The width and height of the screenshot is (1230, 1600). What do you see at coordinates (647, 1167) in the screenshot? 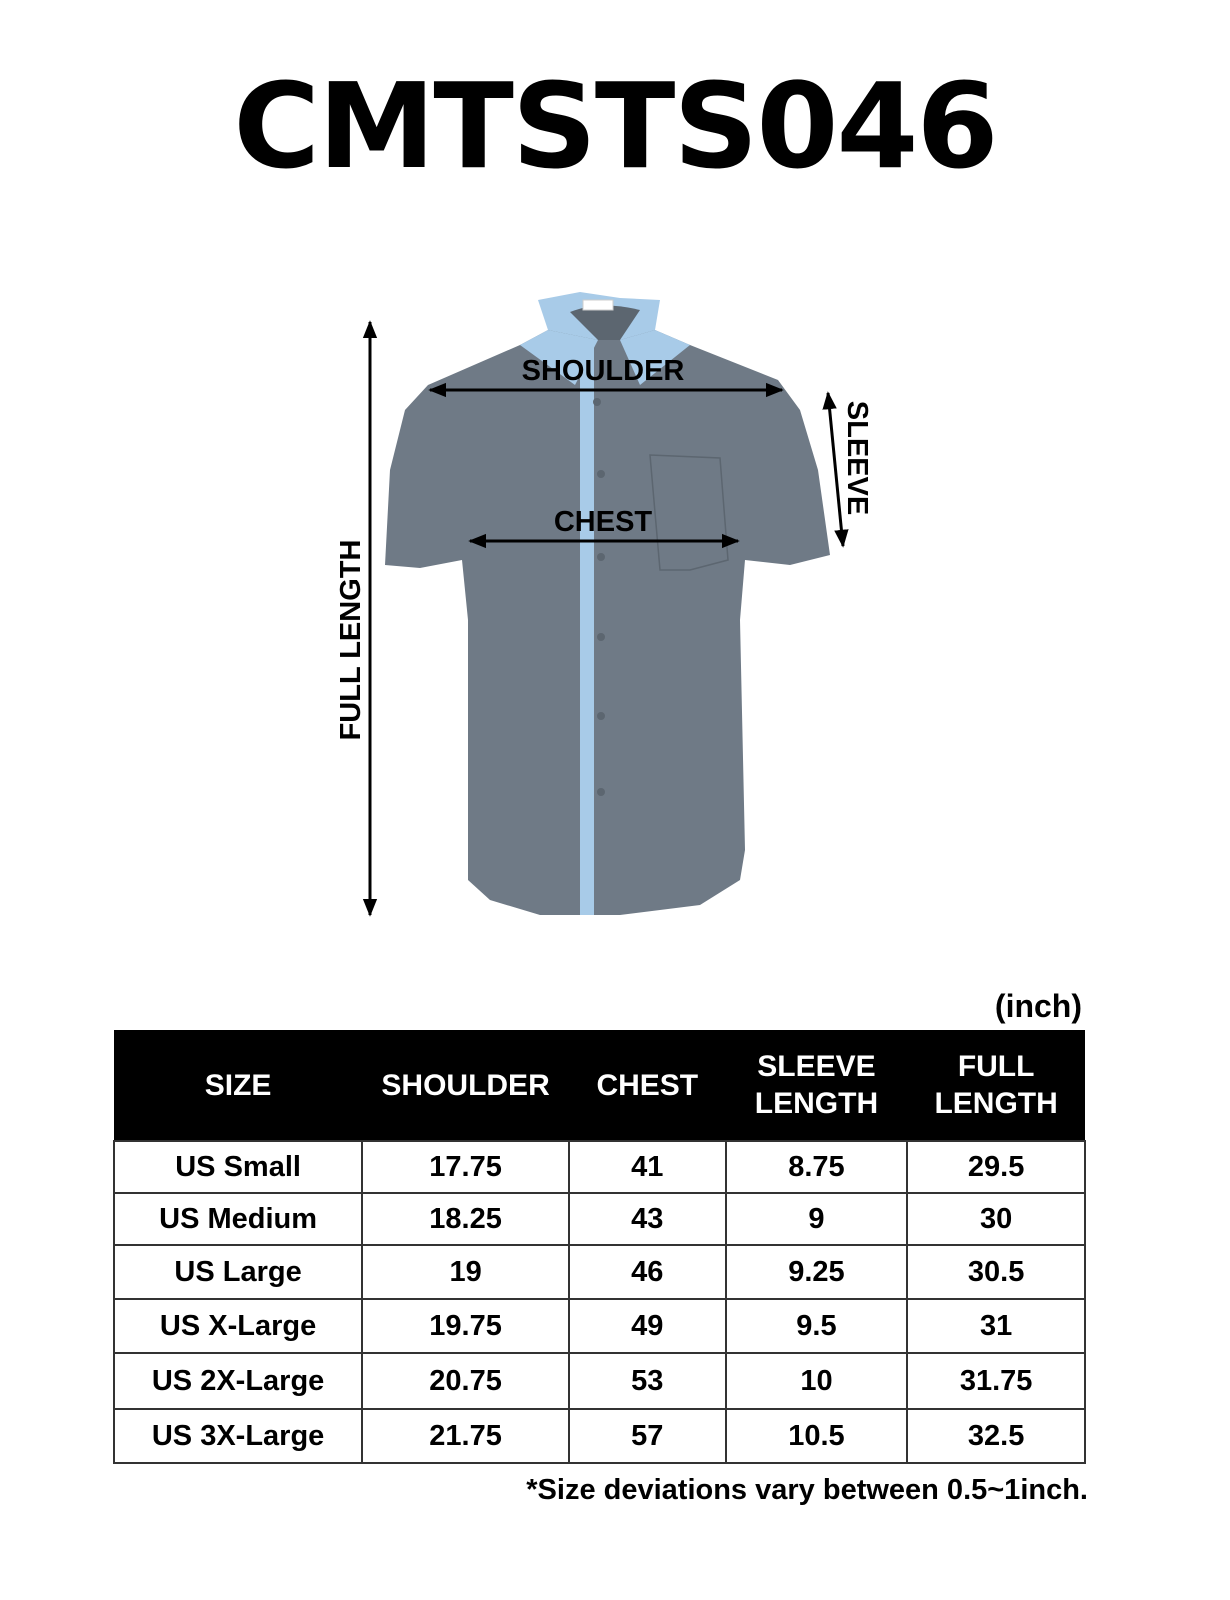
I see `cell-chest: 41` at bounding box center [647, 1167].